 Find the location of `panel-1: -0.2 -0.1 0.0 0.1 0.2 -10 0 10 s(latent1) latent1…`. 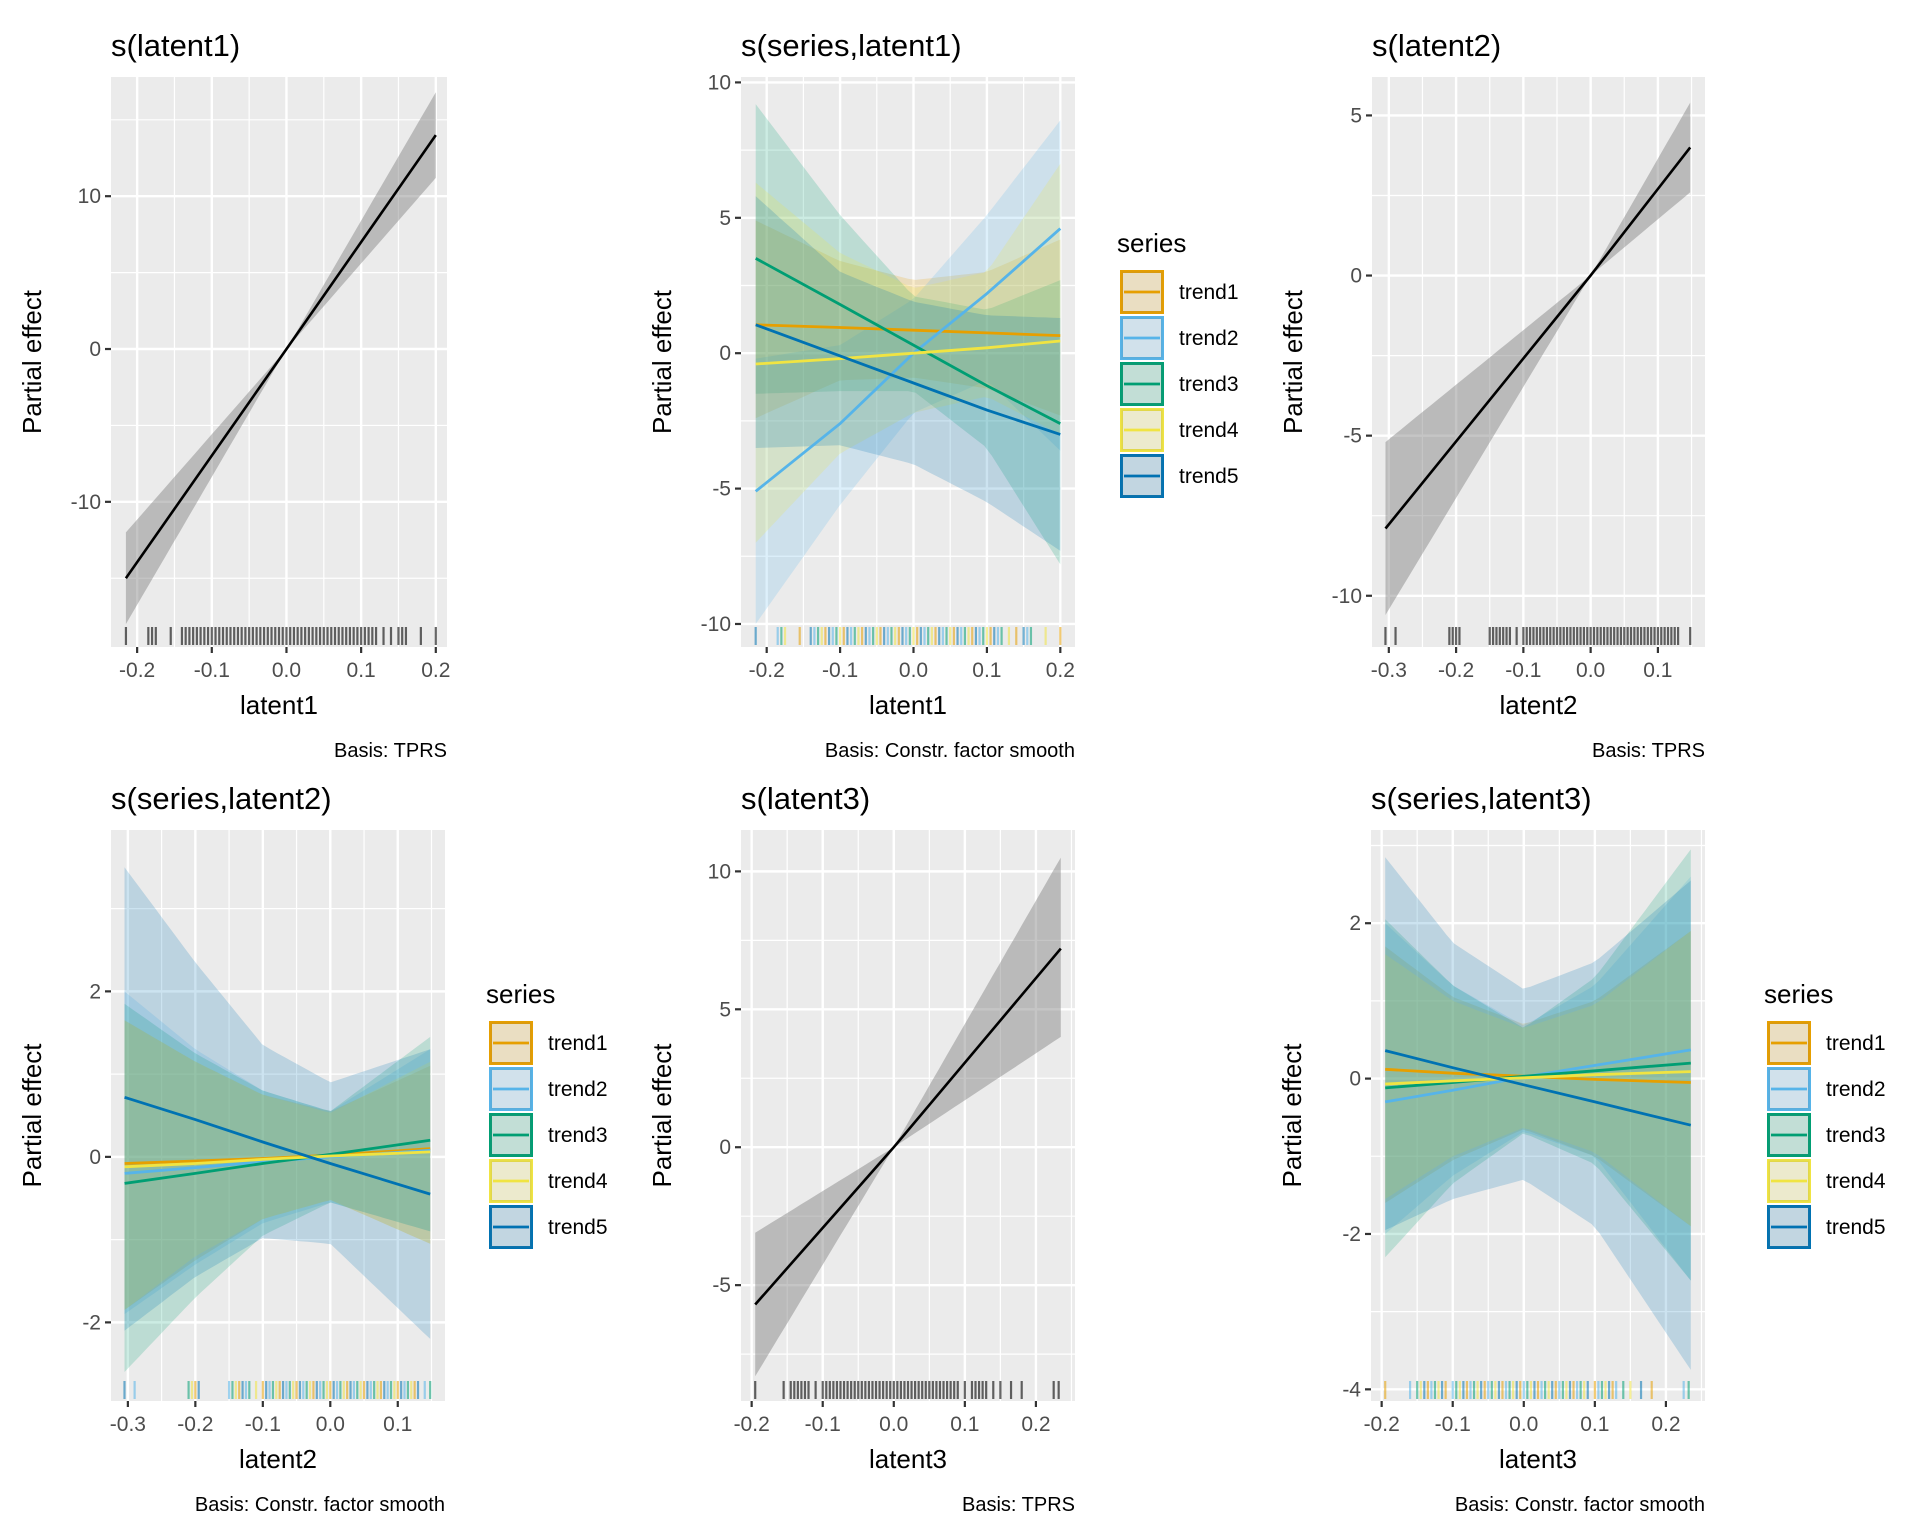

panel-1: -0.2 -0.1 0.0 0.1 0.2 -10 0 10 s(latent1) latent1… is located at coordinates (233, 395).